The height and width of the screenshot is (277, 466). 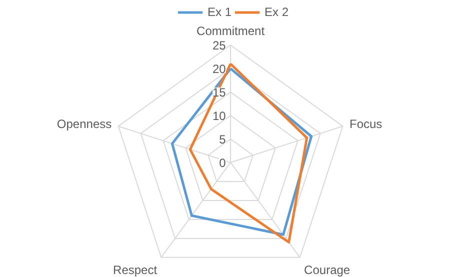 I want to click on y-tick-label: 5, so click(x=222, y=139).